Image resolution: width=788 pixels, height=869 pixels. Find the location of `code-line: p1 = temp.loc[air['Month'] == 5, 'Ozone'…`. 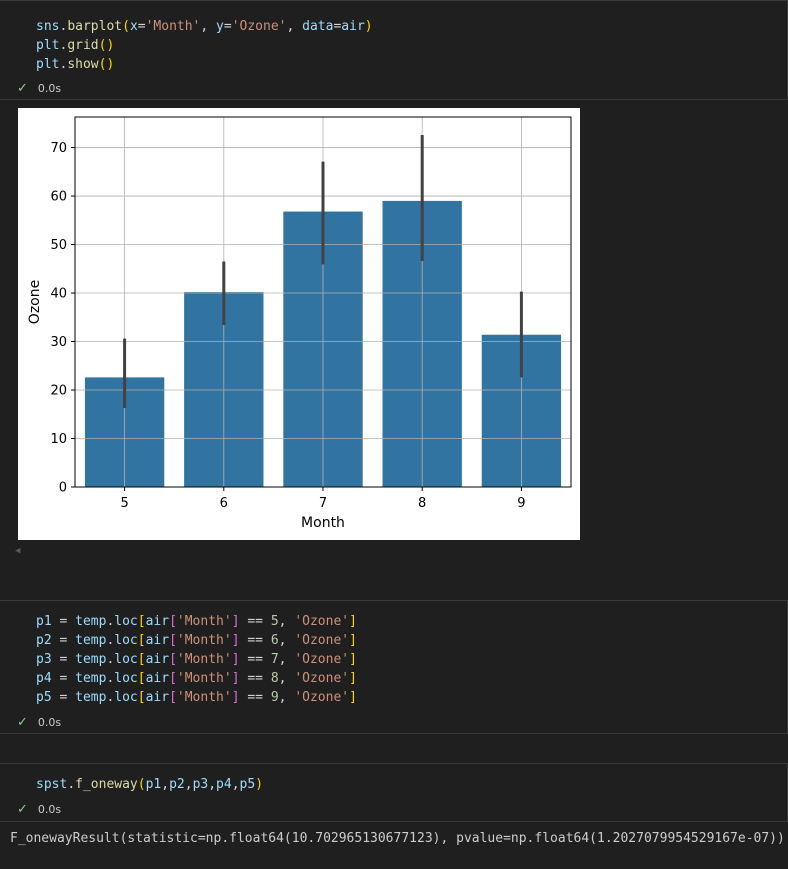

code-line: p1 = temp.loc[air['Month'] == 5, 'Ozone'… is located at coordinates (196, 621).